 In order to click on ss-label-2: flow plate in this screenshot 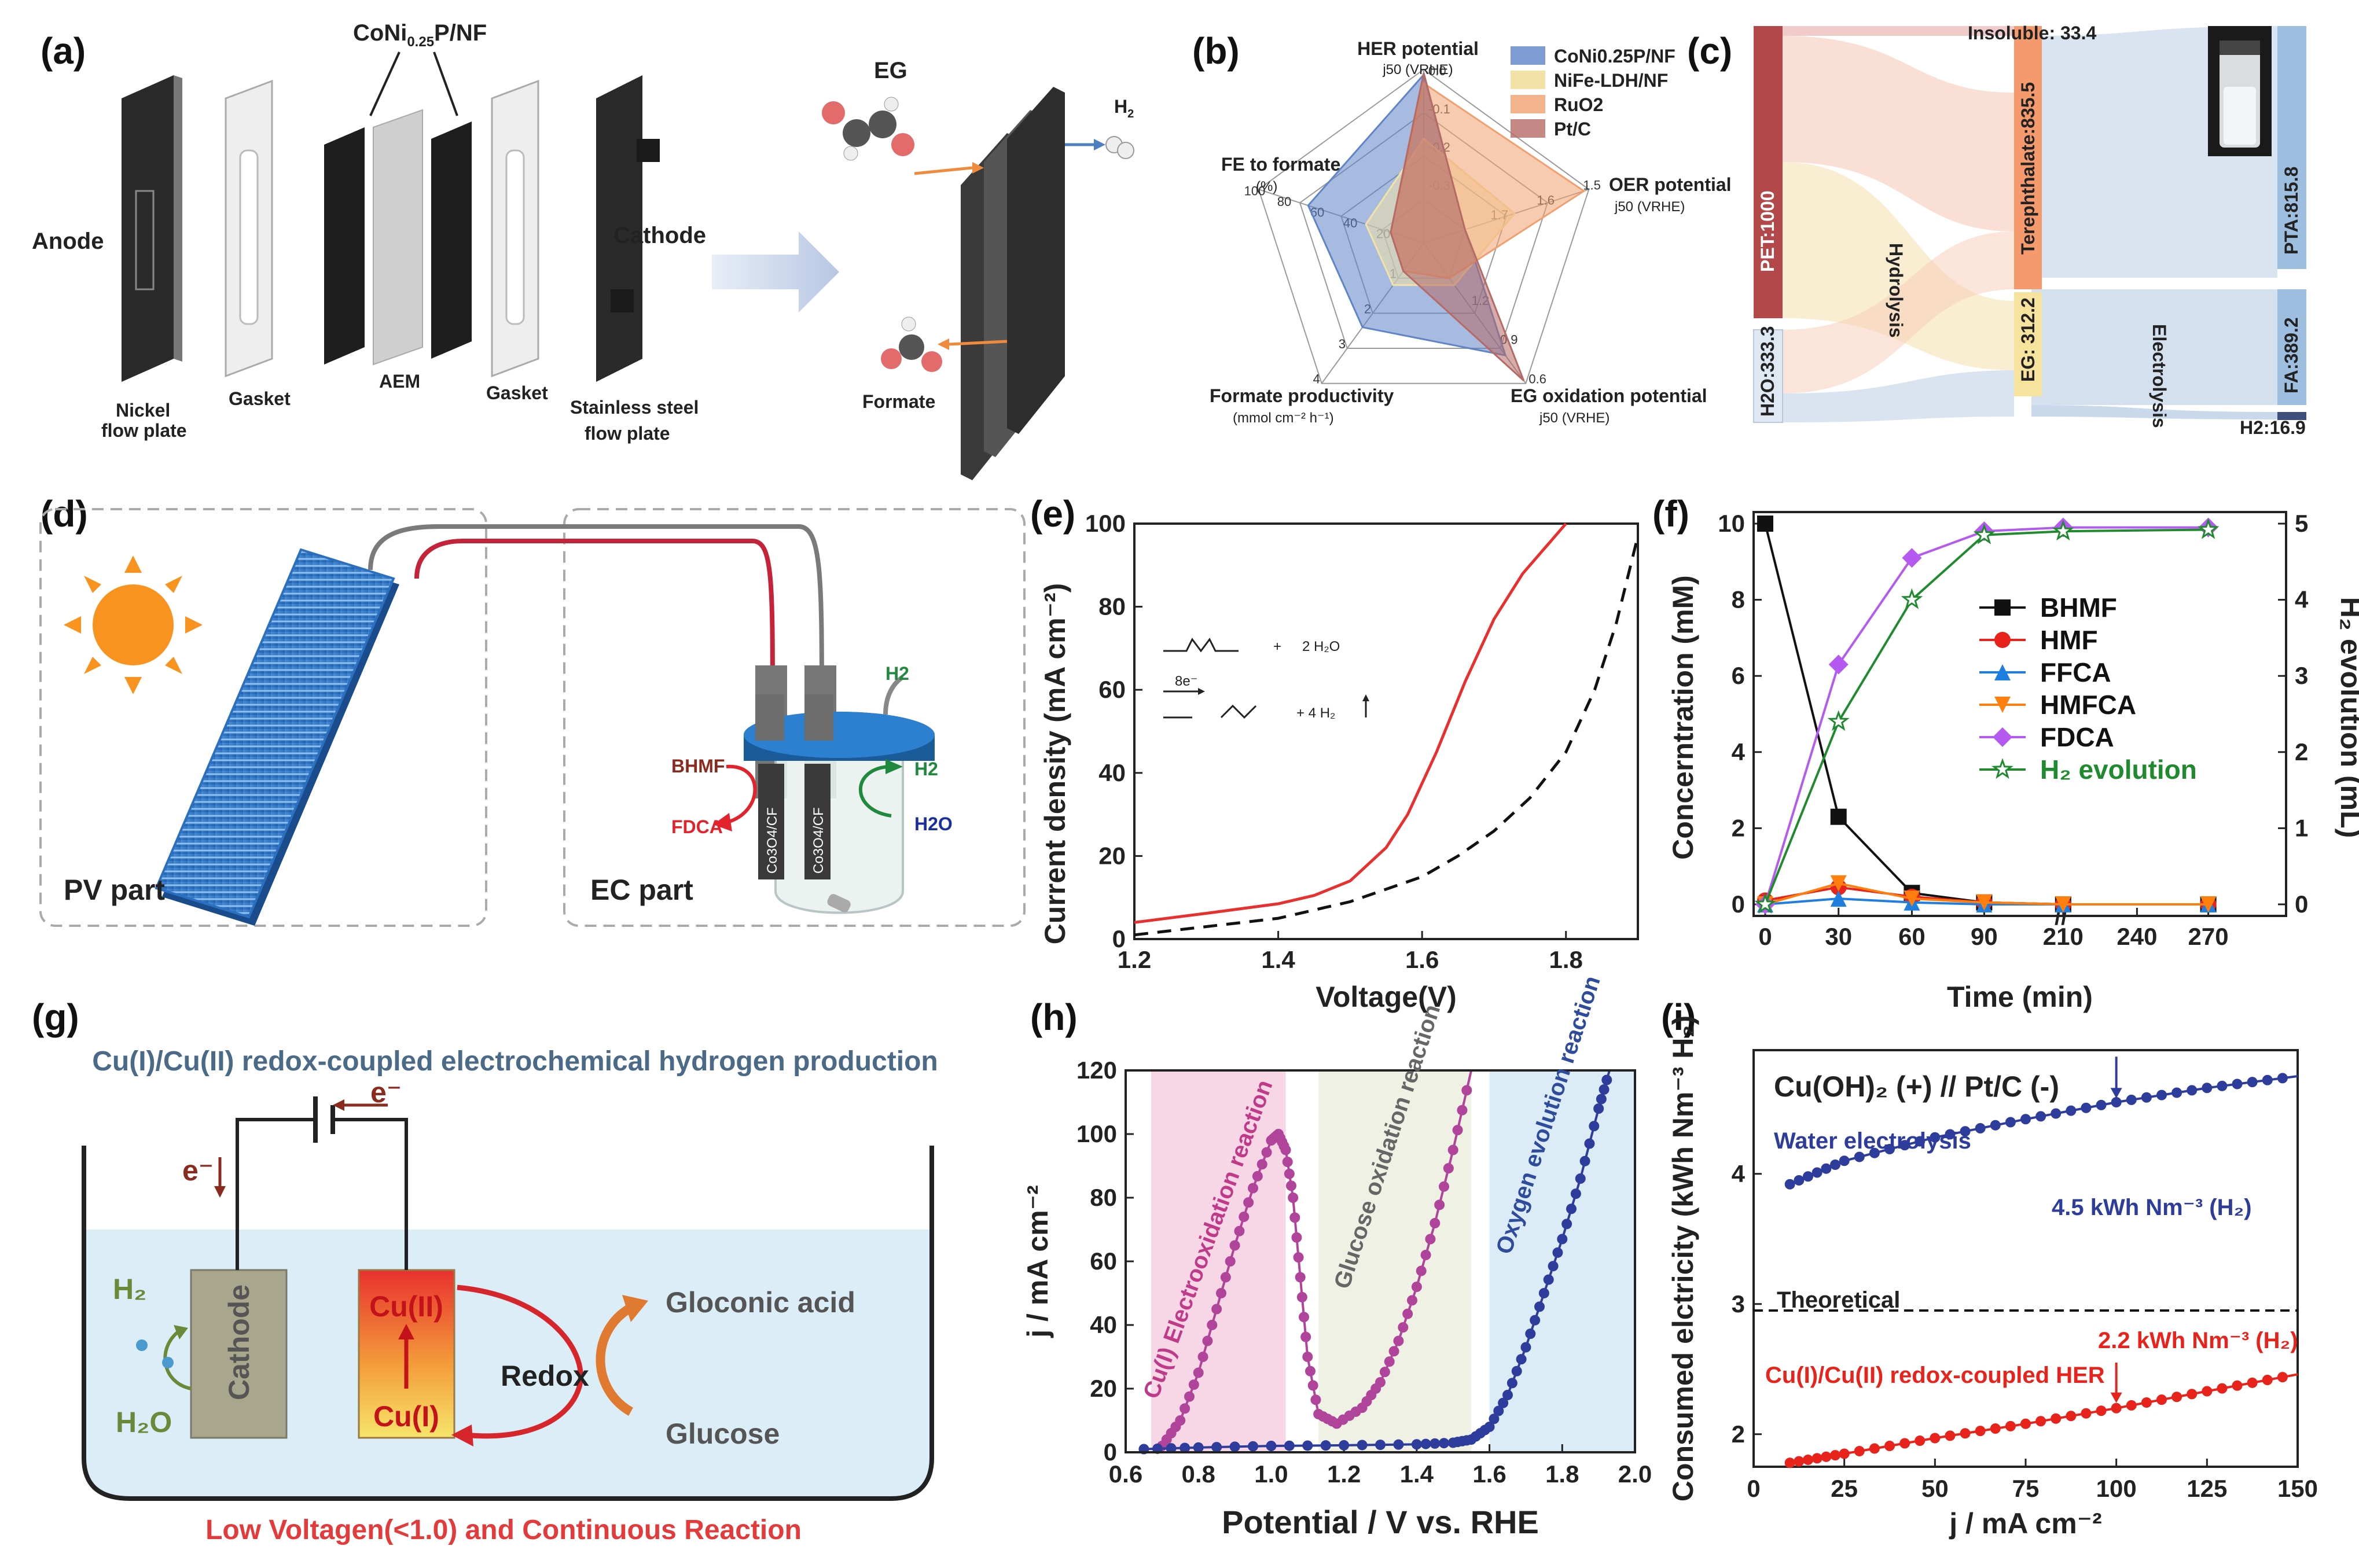, I will do `click(627, 434)`.